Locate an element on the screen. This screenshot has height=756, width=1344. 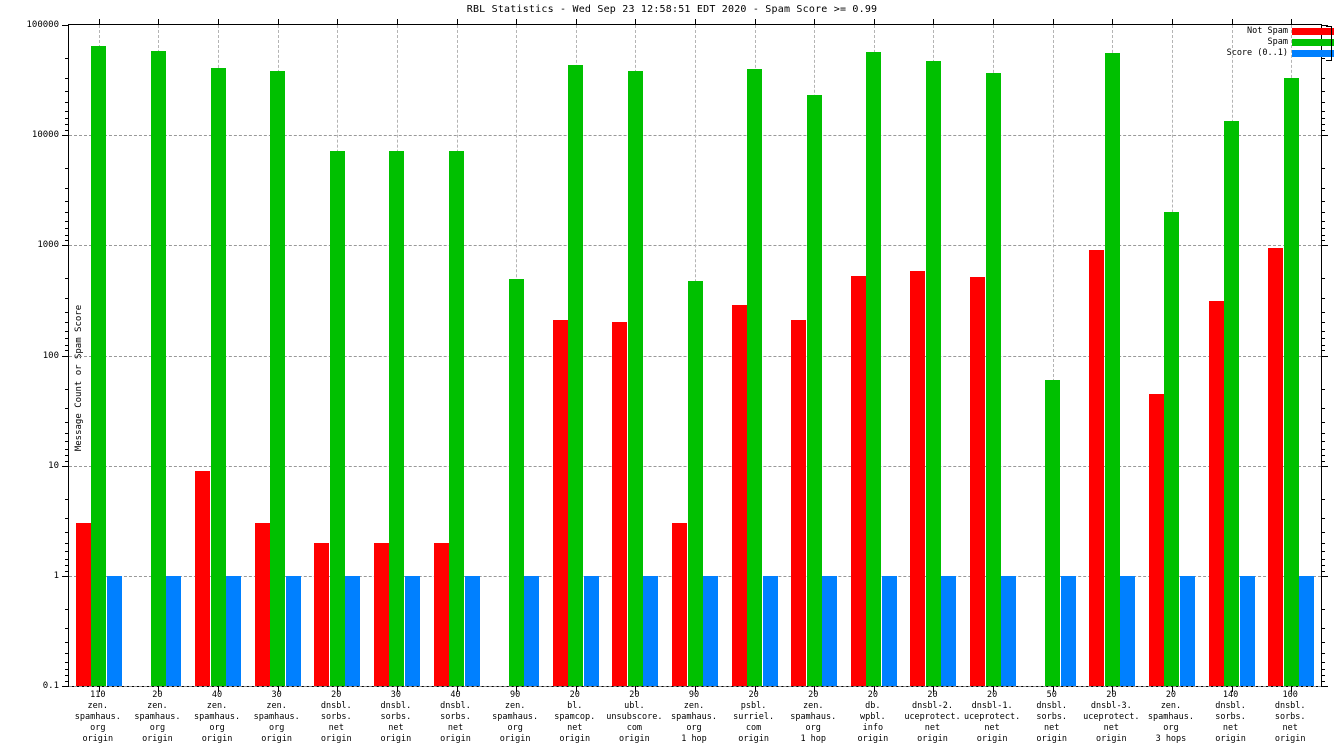
gridline-vertical is located at coordinates (1053, 355).